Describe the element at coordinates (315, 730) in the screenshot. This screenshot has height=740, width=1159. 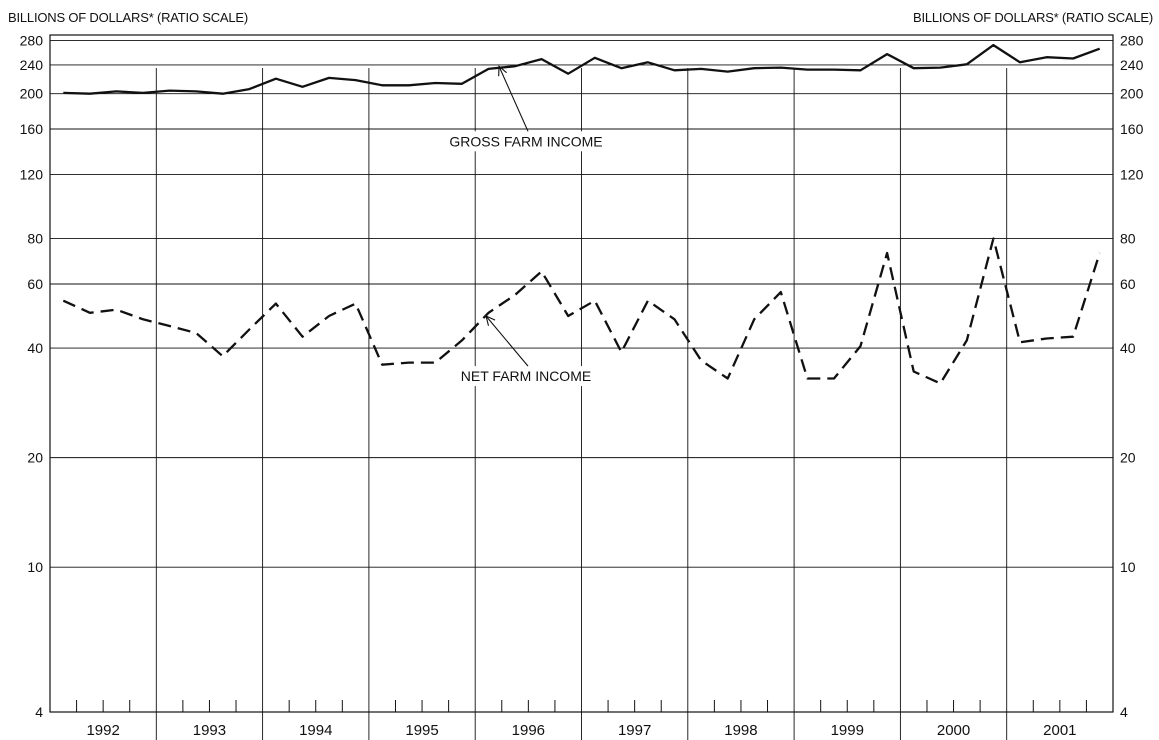
I see `x-tick-label-year: 1994` at that location.